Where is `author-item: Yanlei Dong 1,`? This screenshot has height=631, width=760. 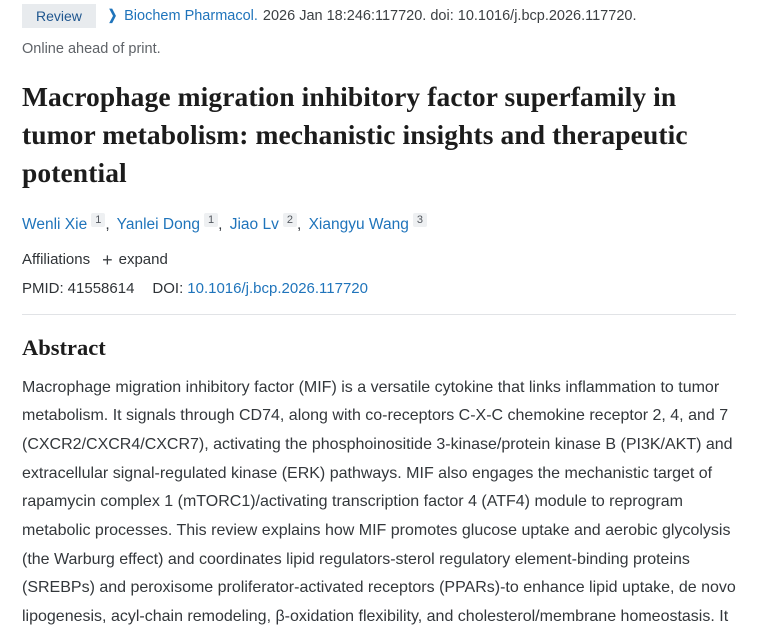
author-item: Yanlei Dong 1, is located at coordinates (171, 222).